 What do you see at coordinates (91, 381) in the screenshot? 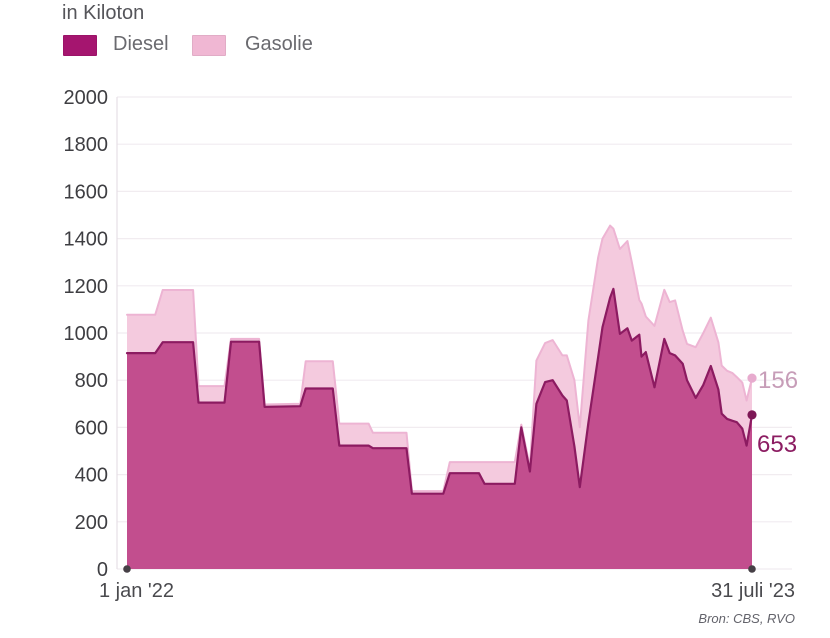
I see `y-tick-label: 800` at bounding box center [91, 381].